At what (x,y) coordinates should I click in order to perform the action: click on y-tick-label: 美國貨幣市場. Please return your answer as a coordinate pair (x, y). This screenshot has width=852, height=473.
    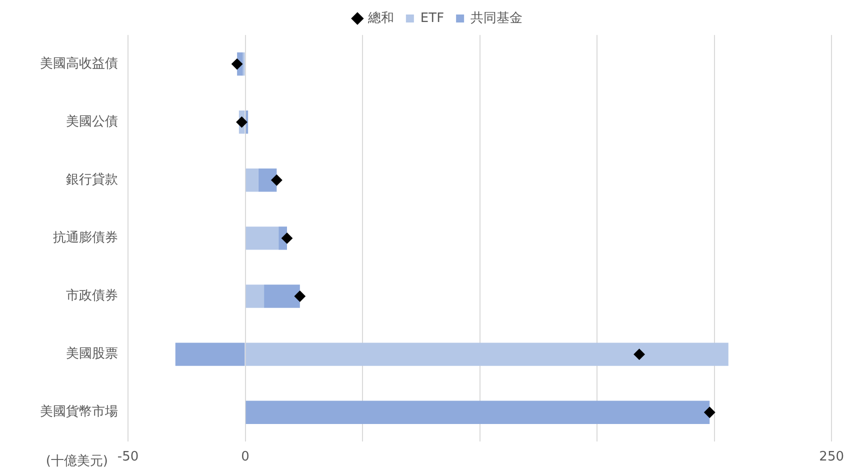
    Looking at the image, I should click on (79, 412).